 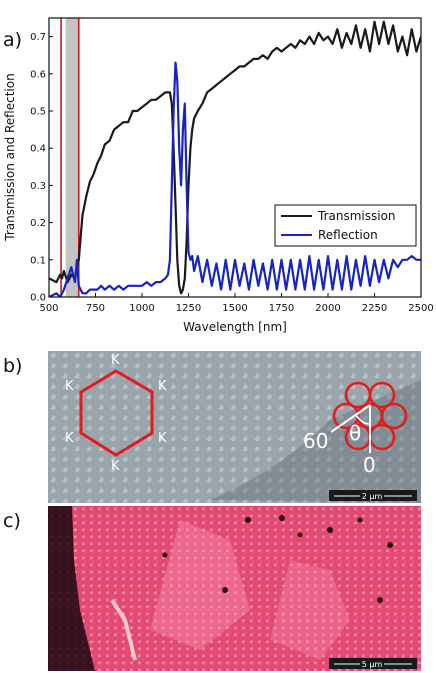 What do you see at coordinates (420, 308) in the screenshot?
I see `x-tick-label: 2500` at bounding box center [420, 308].